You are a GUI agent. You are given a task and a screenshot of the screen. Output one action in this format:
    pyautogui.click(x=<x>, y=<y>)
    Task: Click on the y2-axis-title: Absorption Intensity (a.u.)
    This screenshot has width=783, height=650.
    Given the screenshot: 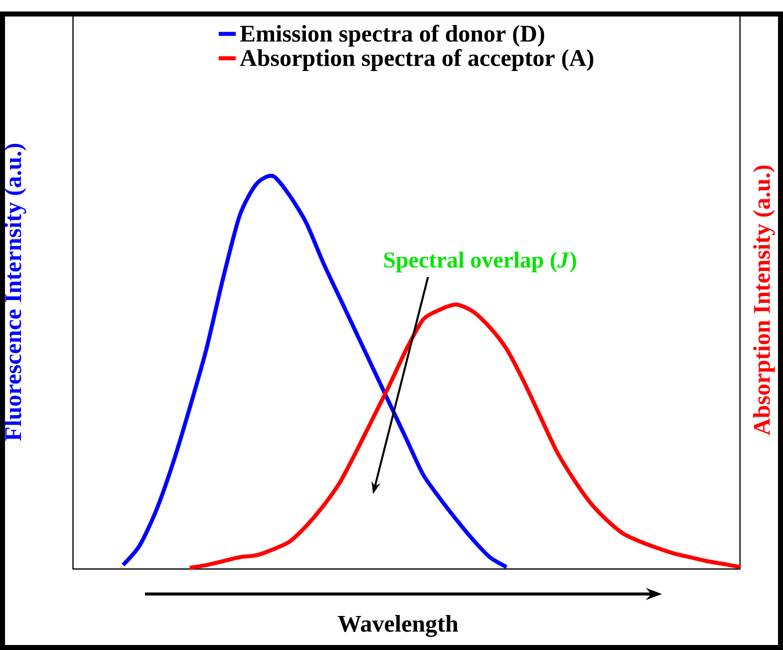 What is the action you would take?
    pyautogui.click(x=764, y=301)
    